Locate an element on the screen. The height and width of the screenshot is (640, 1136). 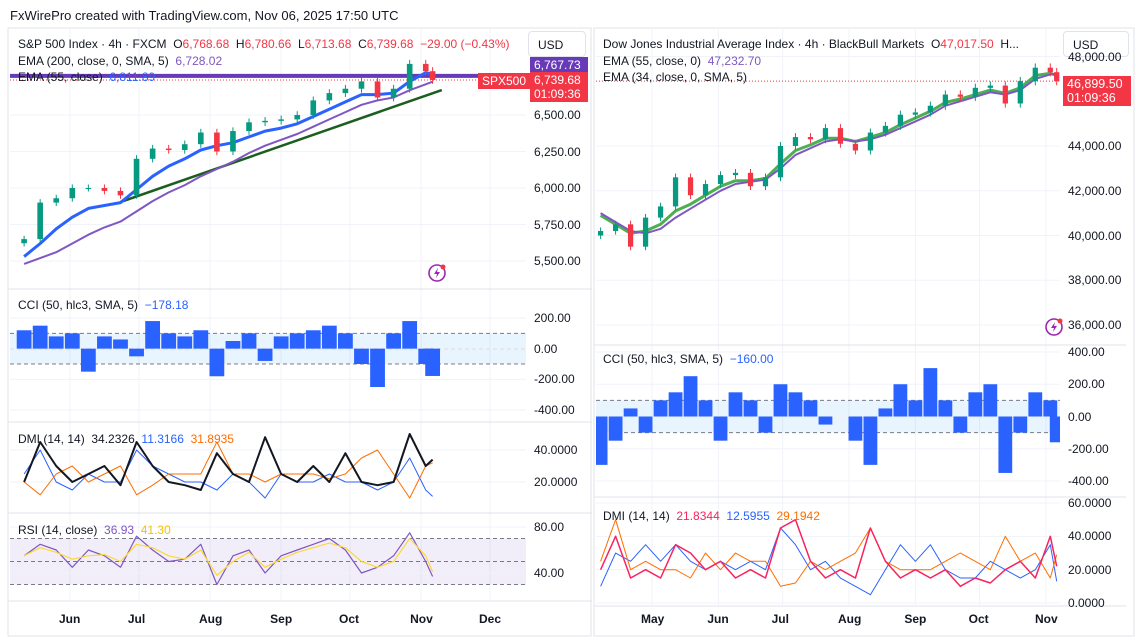
right-currency-button: USD is located at coordinates (1096, 44).